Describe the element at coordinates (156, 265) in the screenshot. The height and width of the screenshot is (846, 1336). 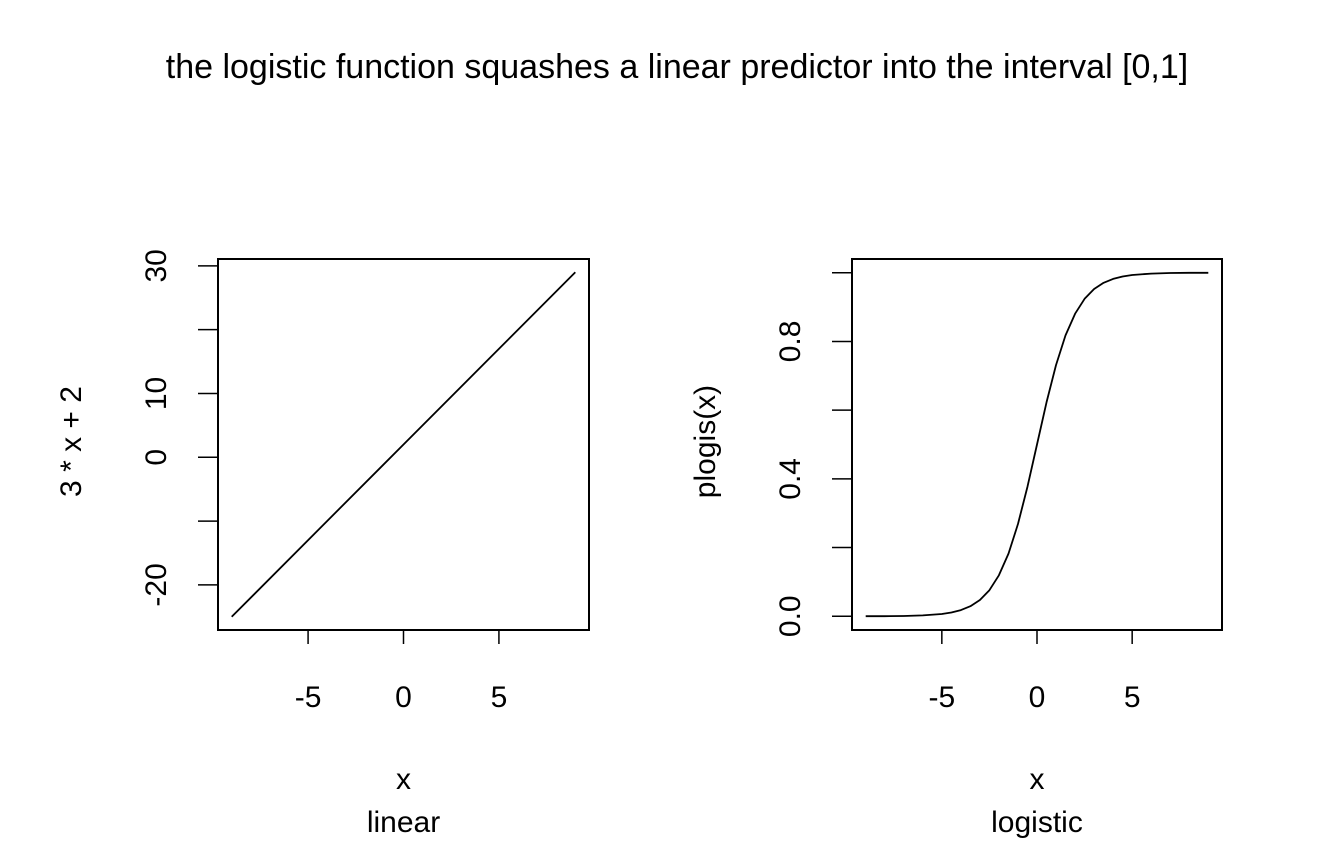
I see `y-tick-label: 30` at that location.